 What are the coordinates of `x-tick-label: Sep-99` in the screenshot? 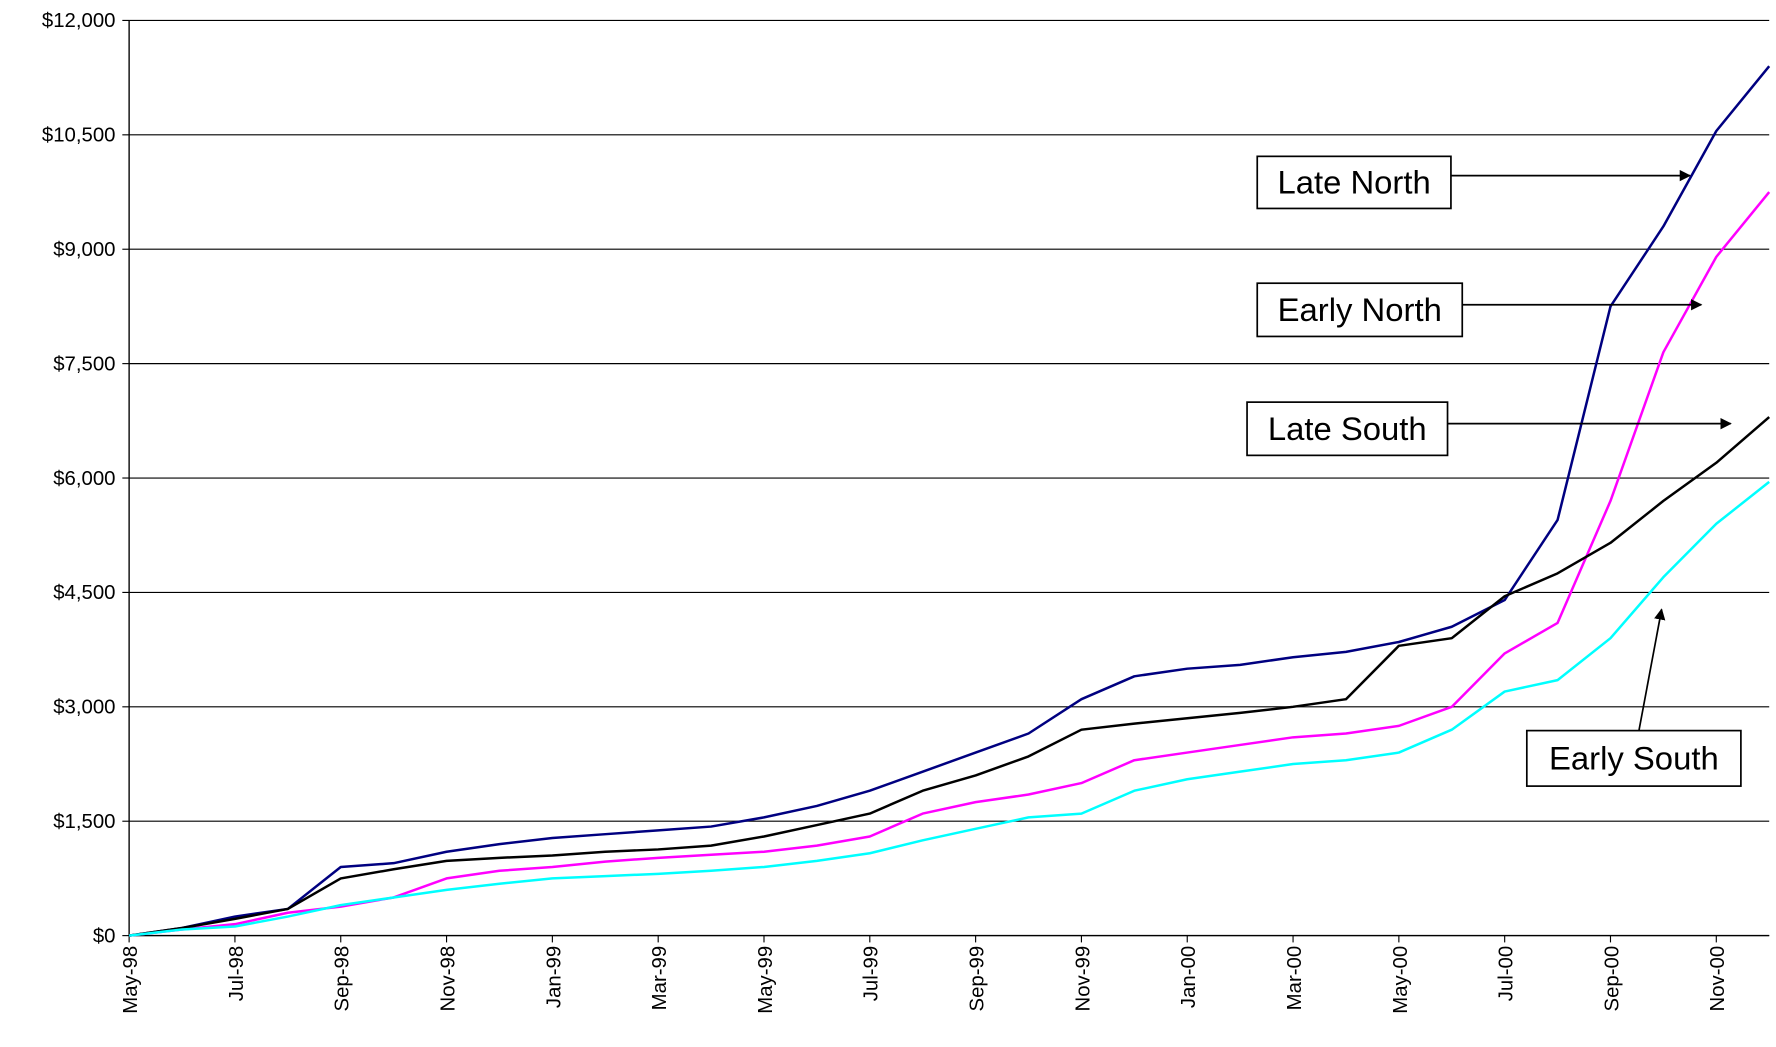 It's located at (978, 979).